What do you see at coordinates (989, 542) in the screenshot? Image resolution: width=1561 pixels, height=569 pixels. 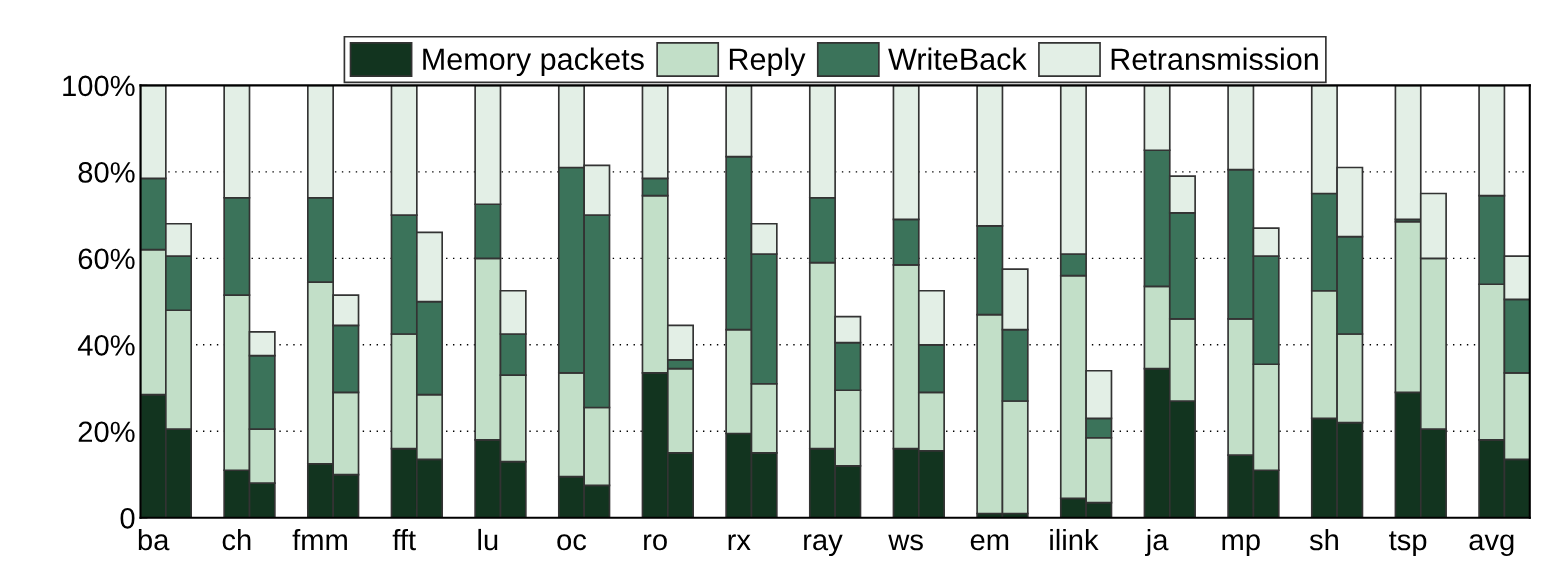 I see `x-tick-label: em` at bounding box center [989, 542].